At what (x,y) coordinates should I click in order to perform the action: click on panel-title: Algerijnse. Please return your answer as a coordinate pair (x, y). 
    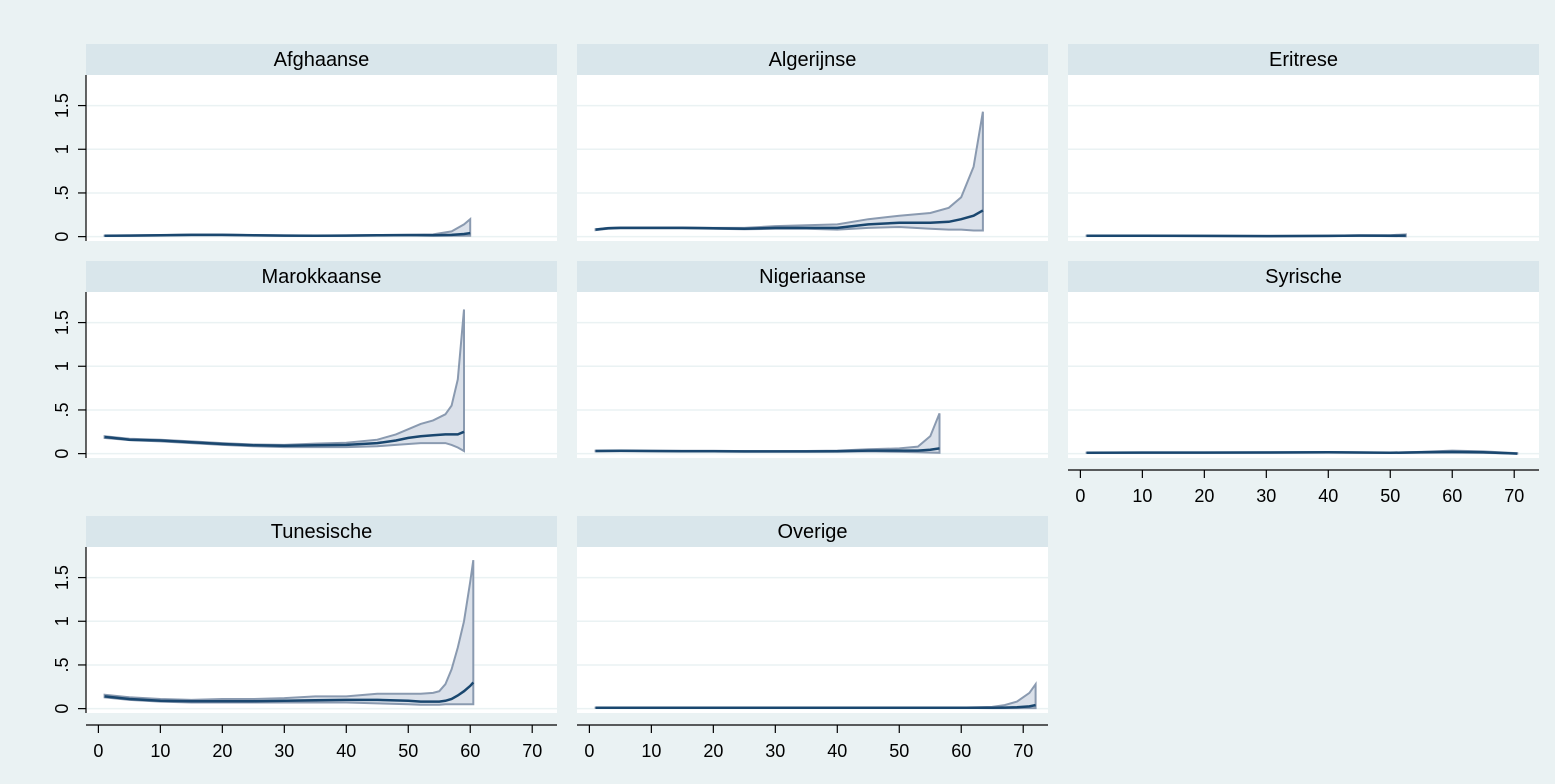
    Looking at the image, I should click on (813, 60).